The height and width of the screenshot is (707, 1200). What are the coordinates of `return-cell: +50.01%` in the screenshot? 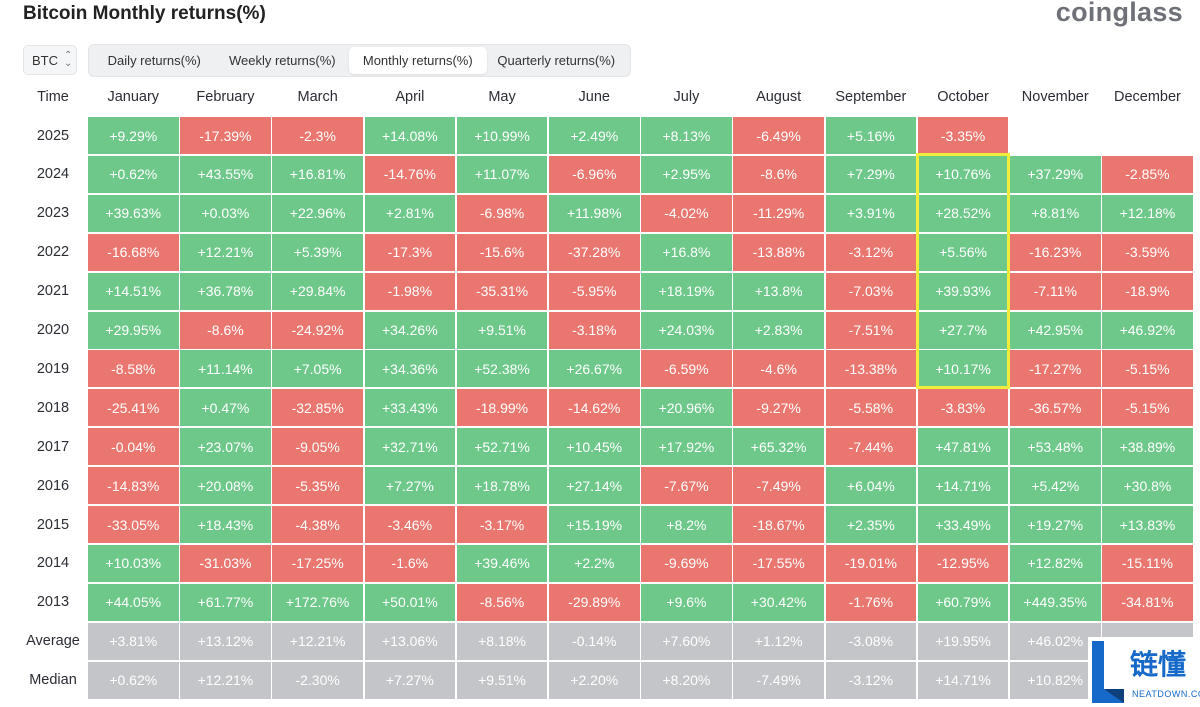 It's located at (410, 602).